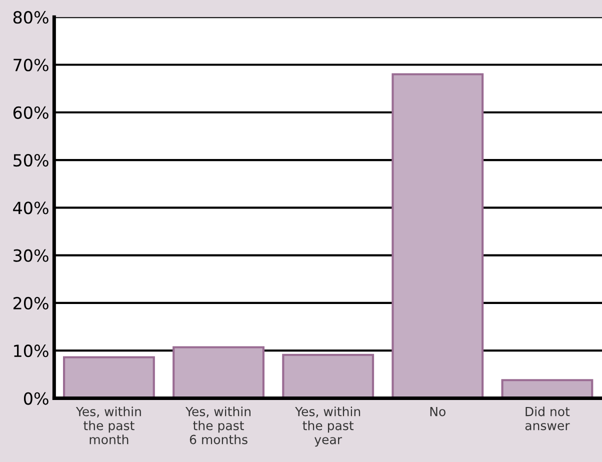  Describe the element at coordinates (31, 65) in the screenshot. I see `y-tick-label: 70%` at that location.